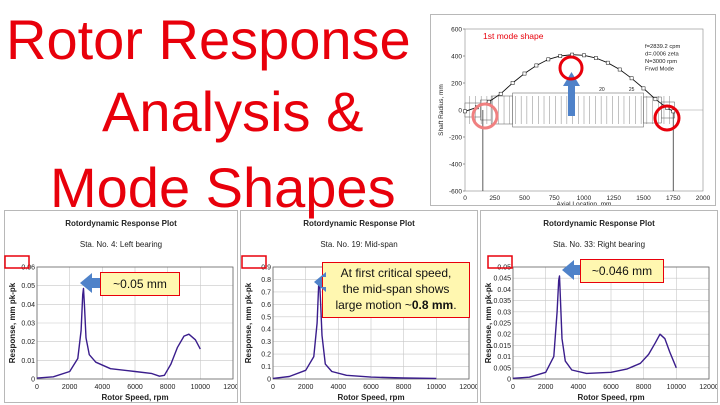 The width and height of the screenshot is (720, 405). I want to click on plot-subtitle-1: Sta. No. 4: Left bearing, so click(121, 244).